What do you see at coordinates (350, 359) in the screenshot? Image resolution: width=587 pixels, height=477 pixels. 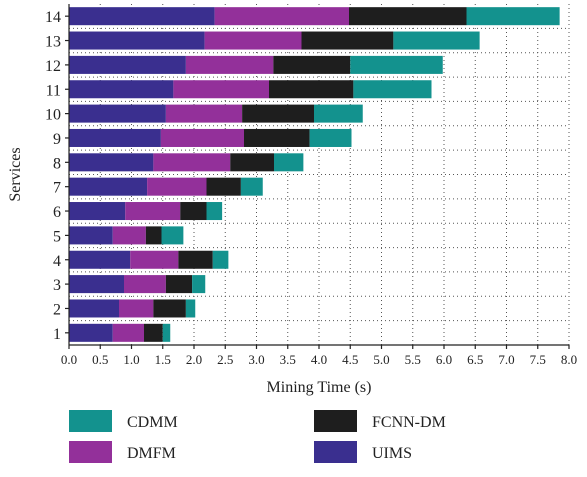 I see `x-tick-label-4.5: 4.5` at bounding box center [350, 359].